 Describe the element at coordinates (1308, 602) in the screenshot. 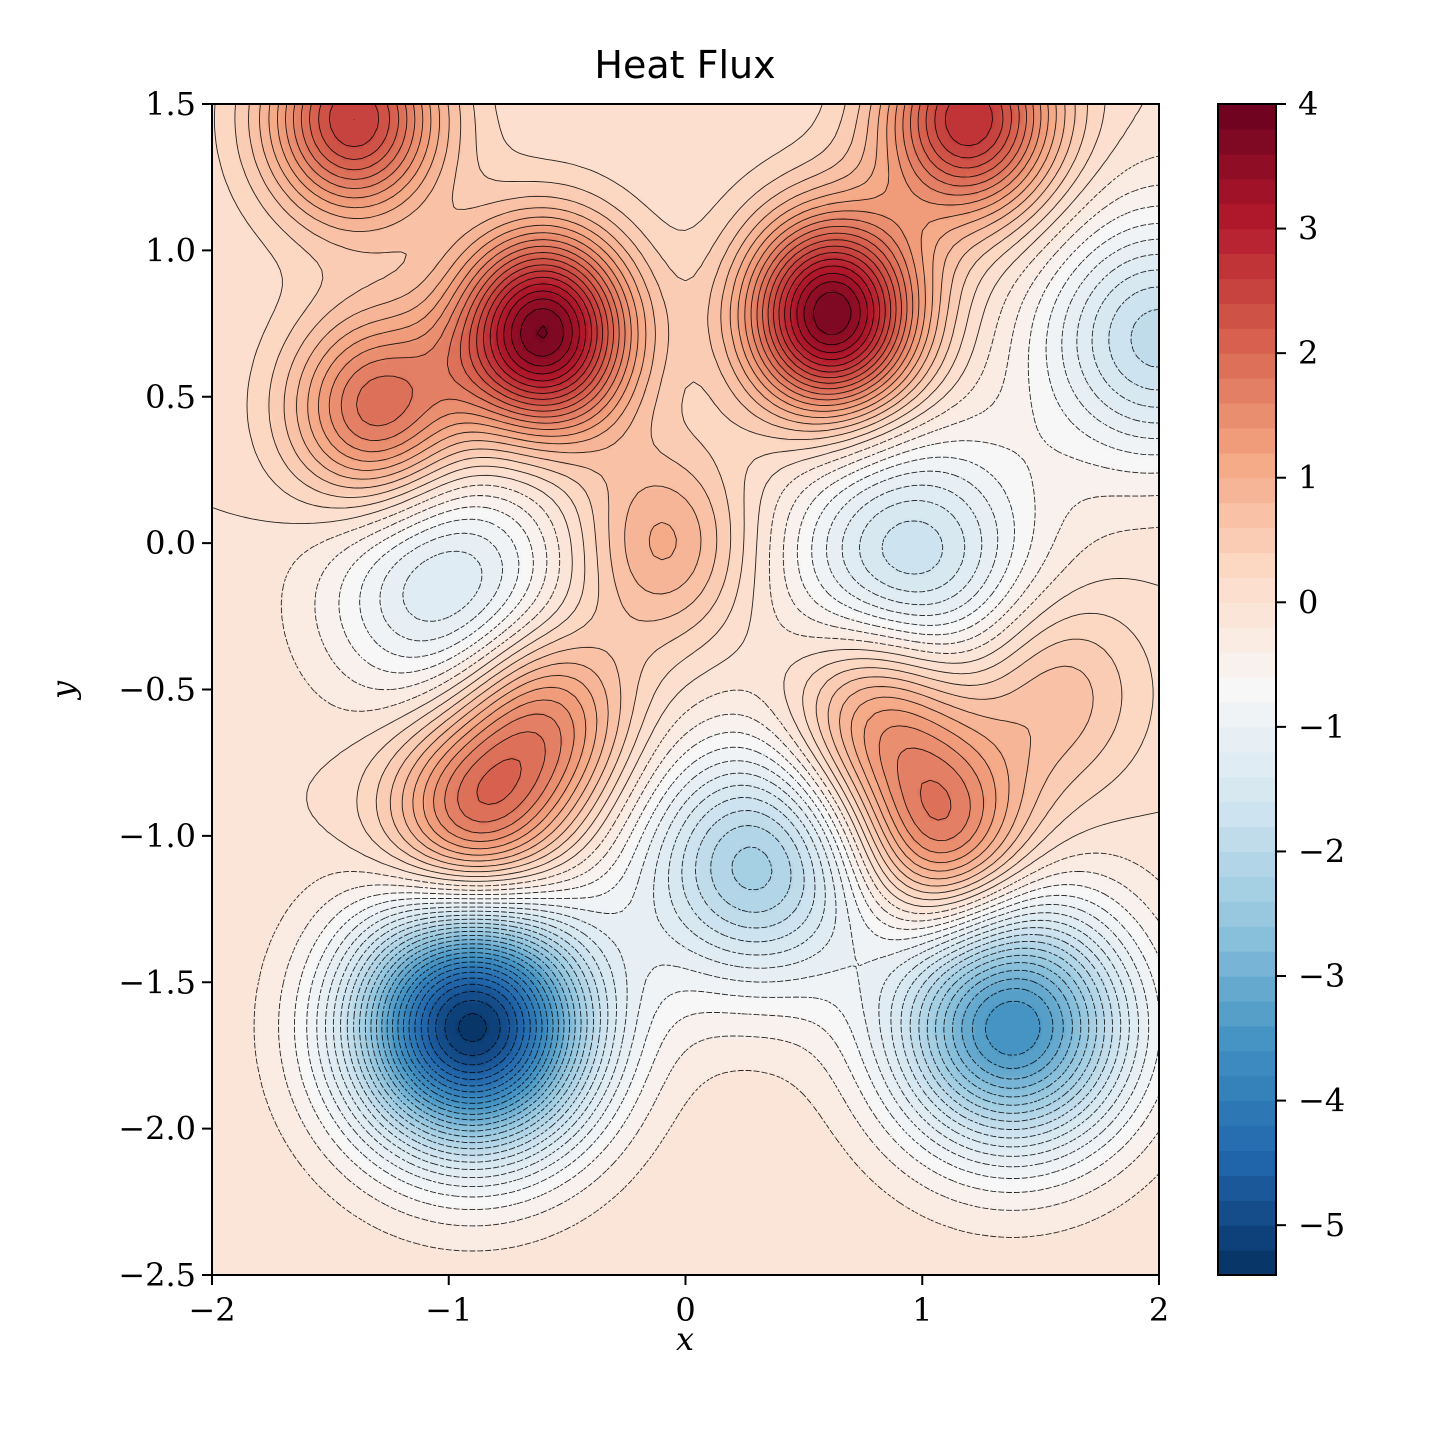

I see `colorbar-tick-label: 0` at that location.